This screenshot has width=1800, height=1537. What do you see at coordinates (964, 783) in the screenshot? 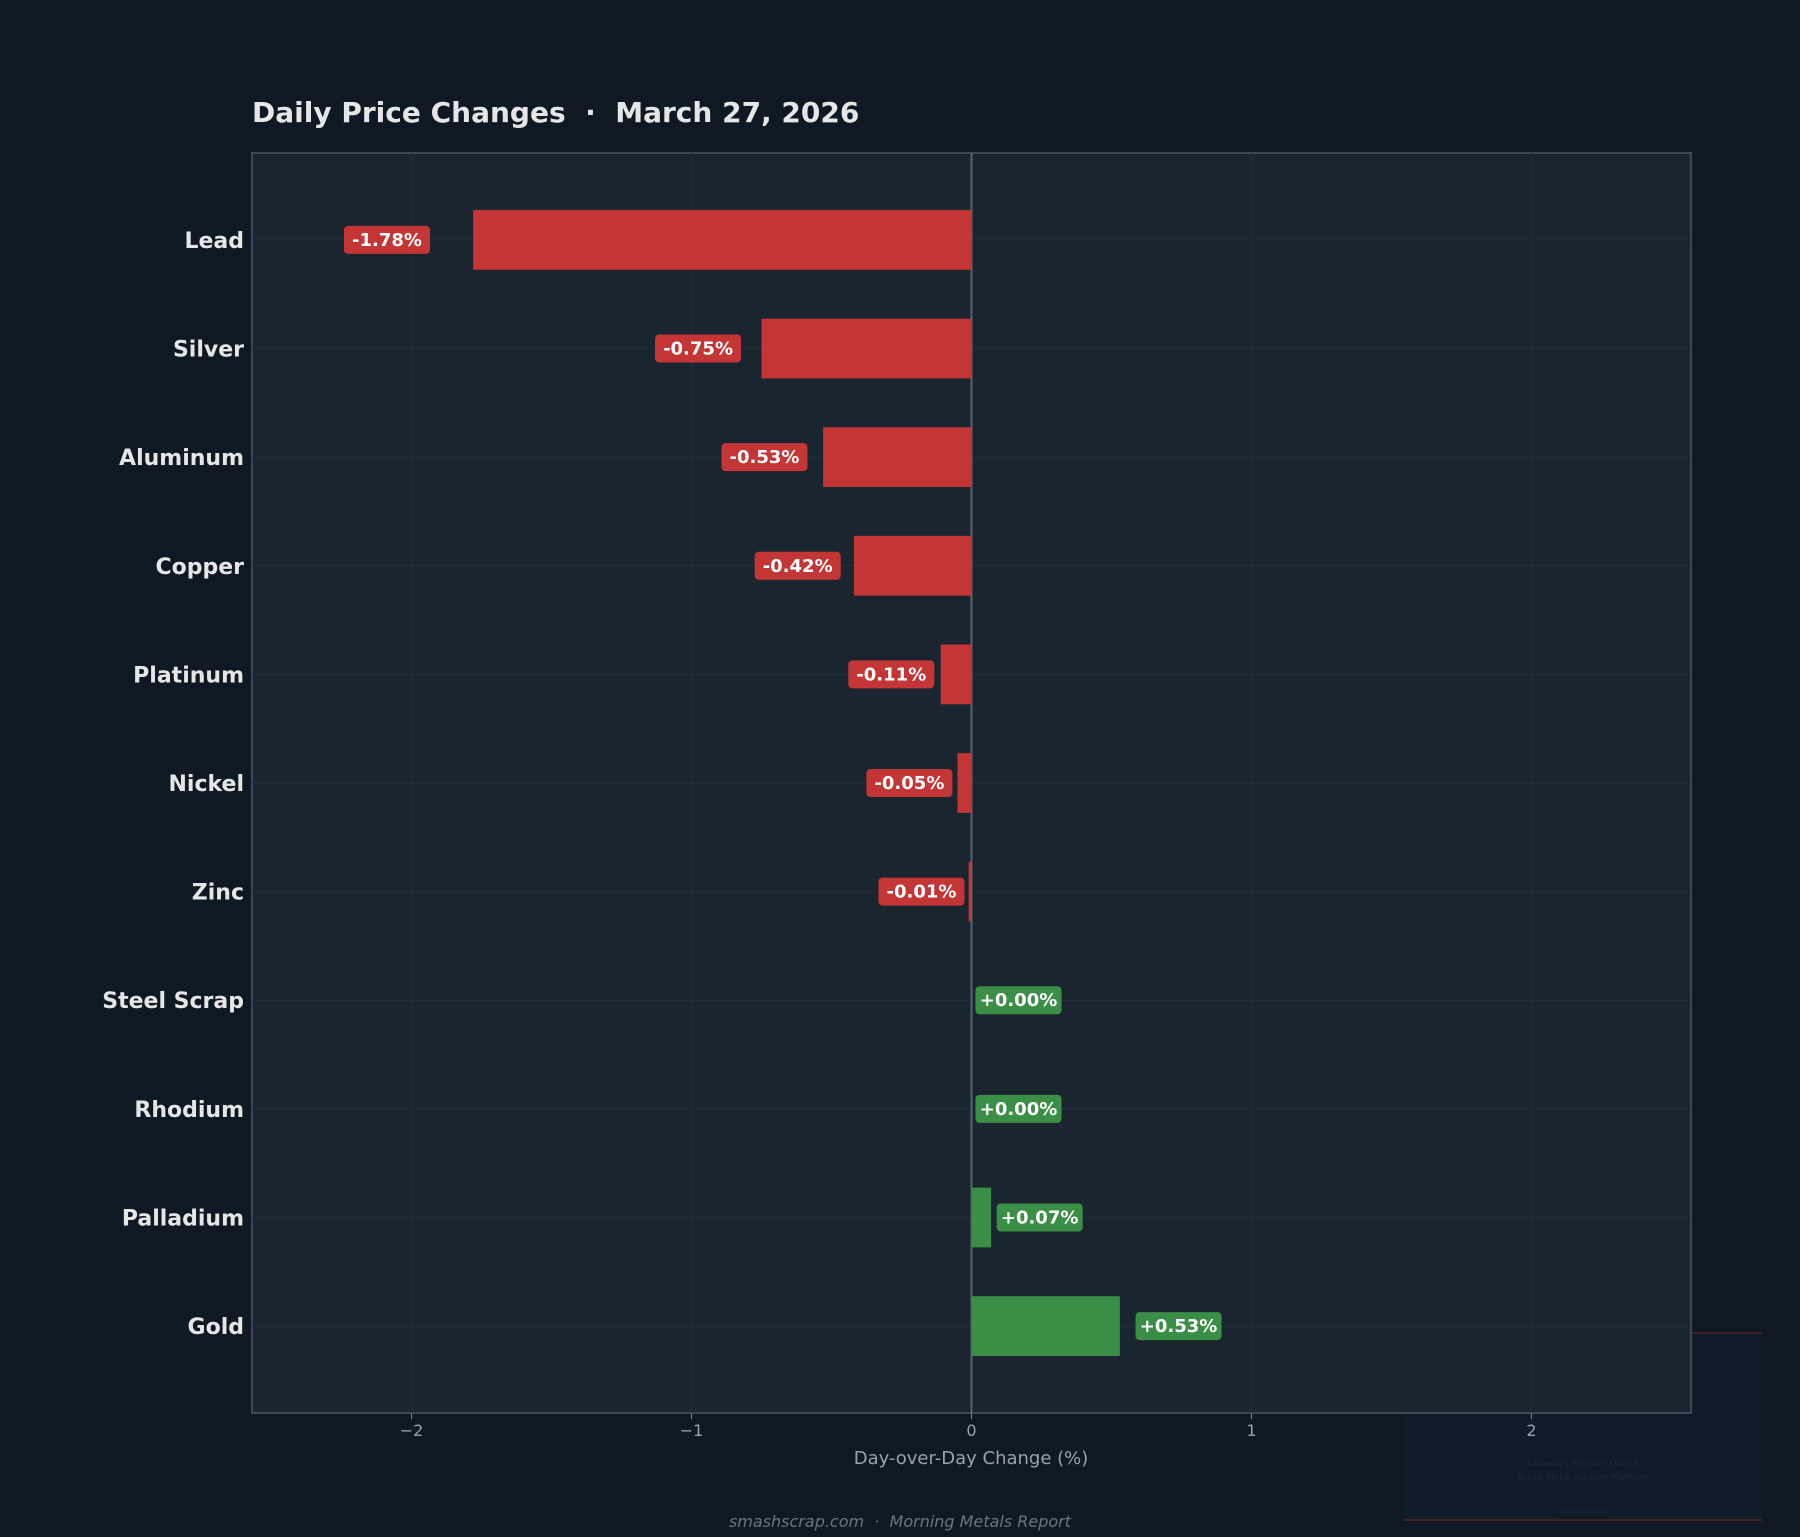
I see `bar-nickel` at bounding box center [964, 783].